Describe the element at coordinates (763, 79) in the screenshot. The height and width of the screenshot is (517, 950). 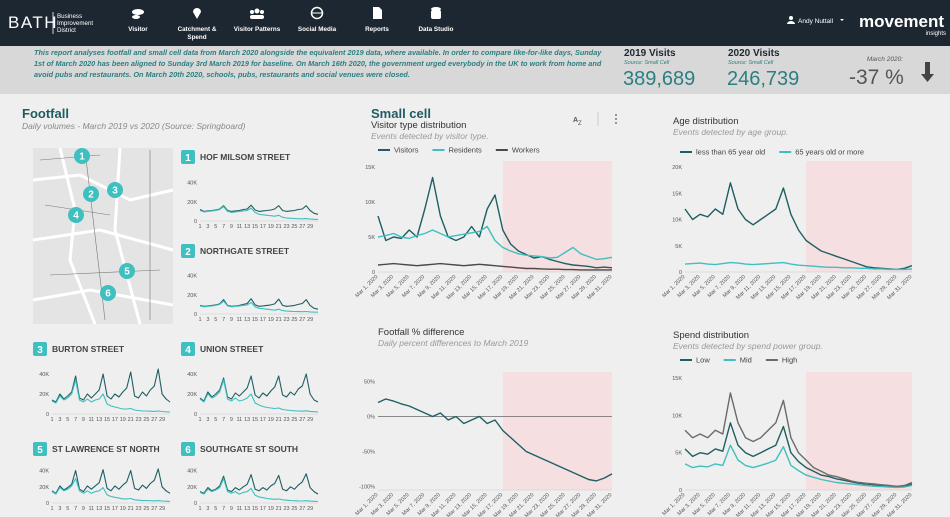
I see `stat-value: 246,739` at that location.